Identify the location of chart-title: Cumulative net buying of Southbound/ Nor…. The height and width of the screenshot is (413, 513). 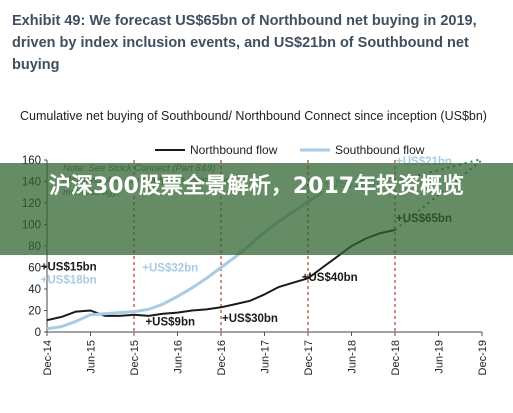
(253, 116).